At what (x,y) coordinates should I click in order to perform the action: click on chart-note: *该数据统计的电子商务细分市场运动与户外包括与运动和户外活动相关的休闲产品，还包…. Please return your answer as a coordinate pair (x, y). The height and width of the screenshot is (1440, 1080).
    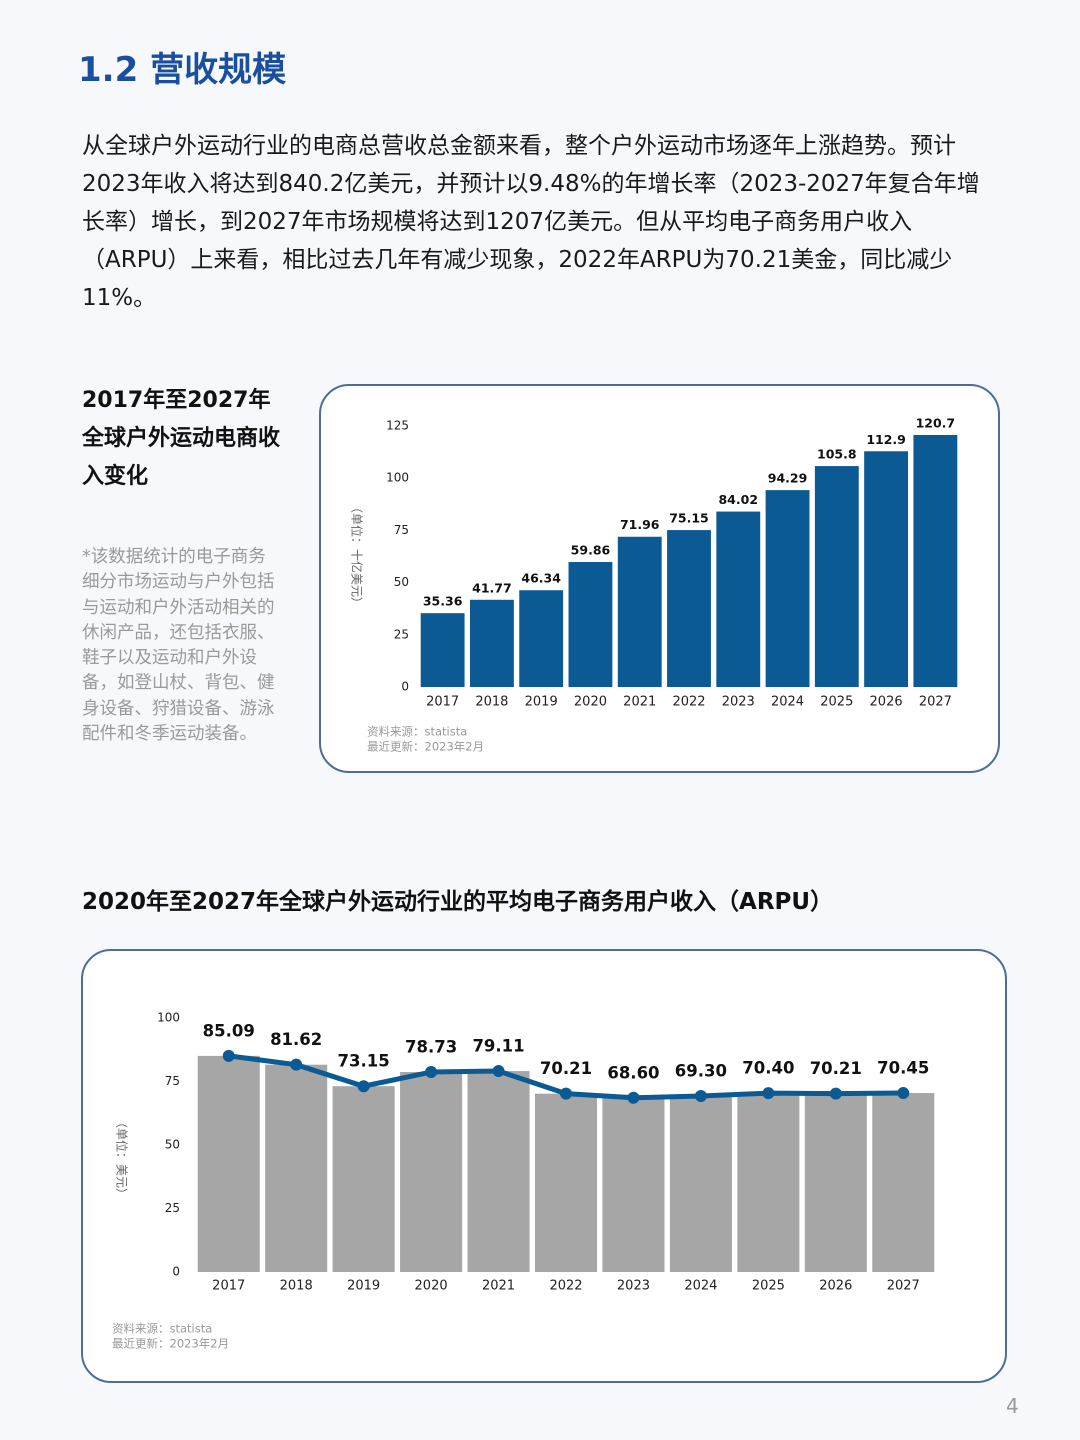
    Looking at the image, I should click on (178, 646).